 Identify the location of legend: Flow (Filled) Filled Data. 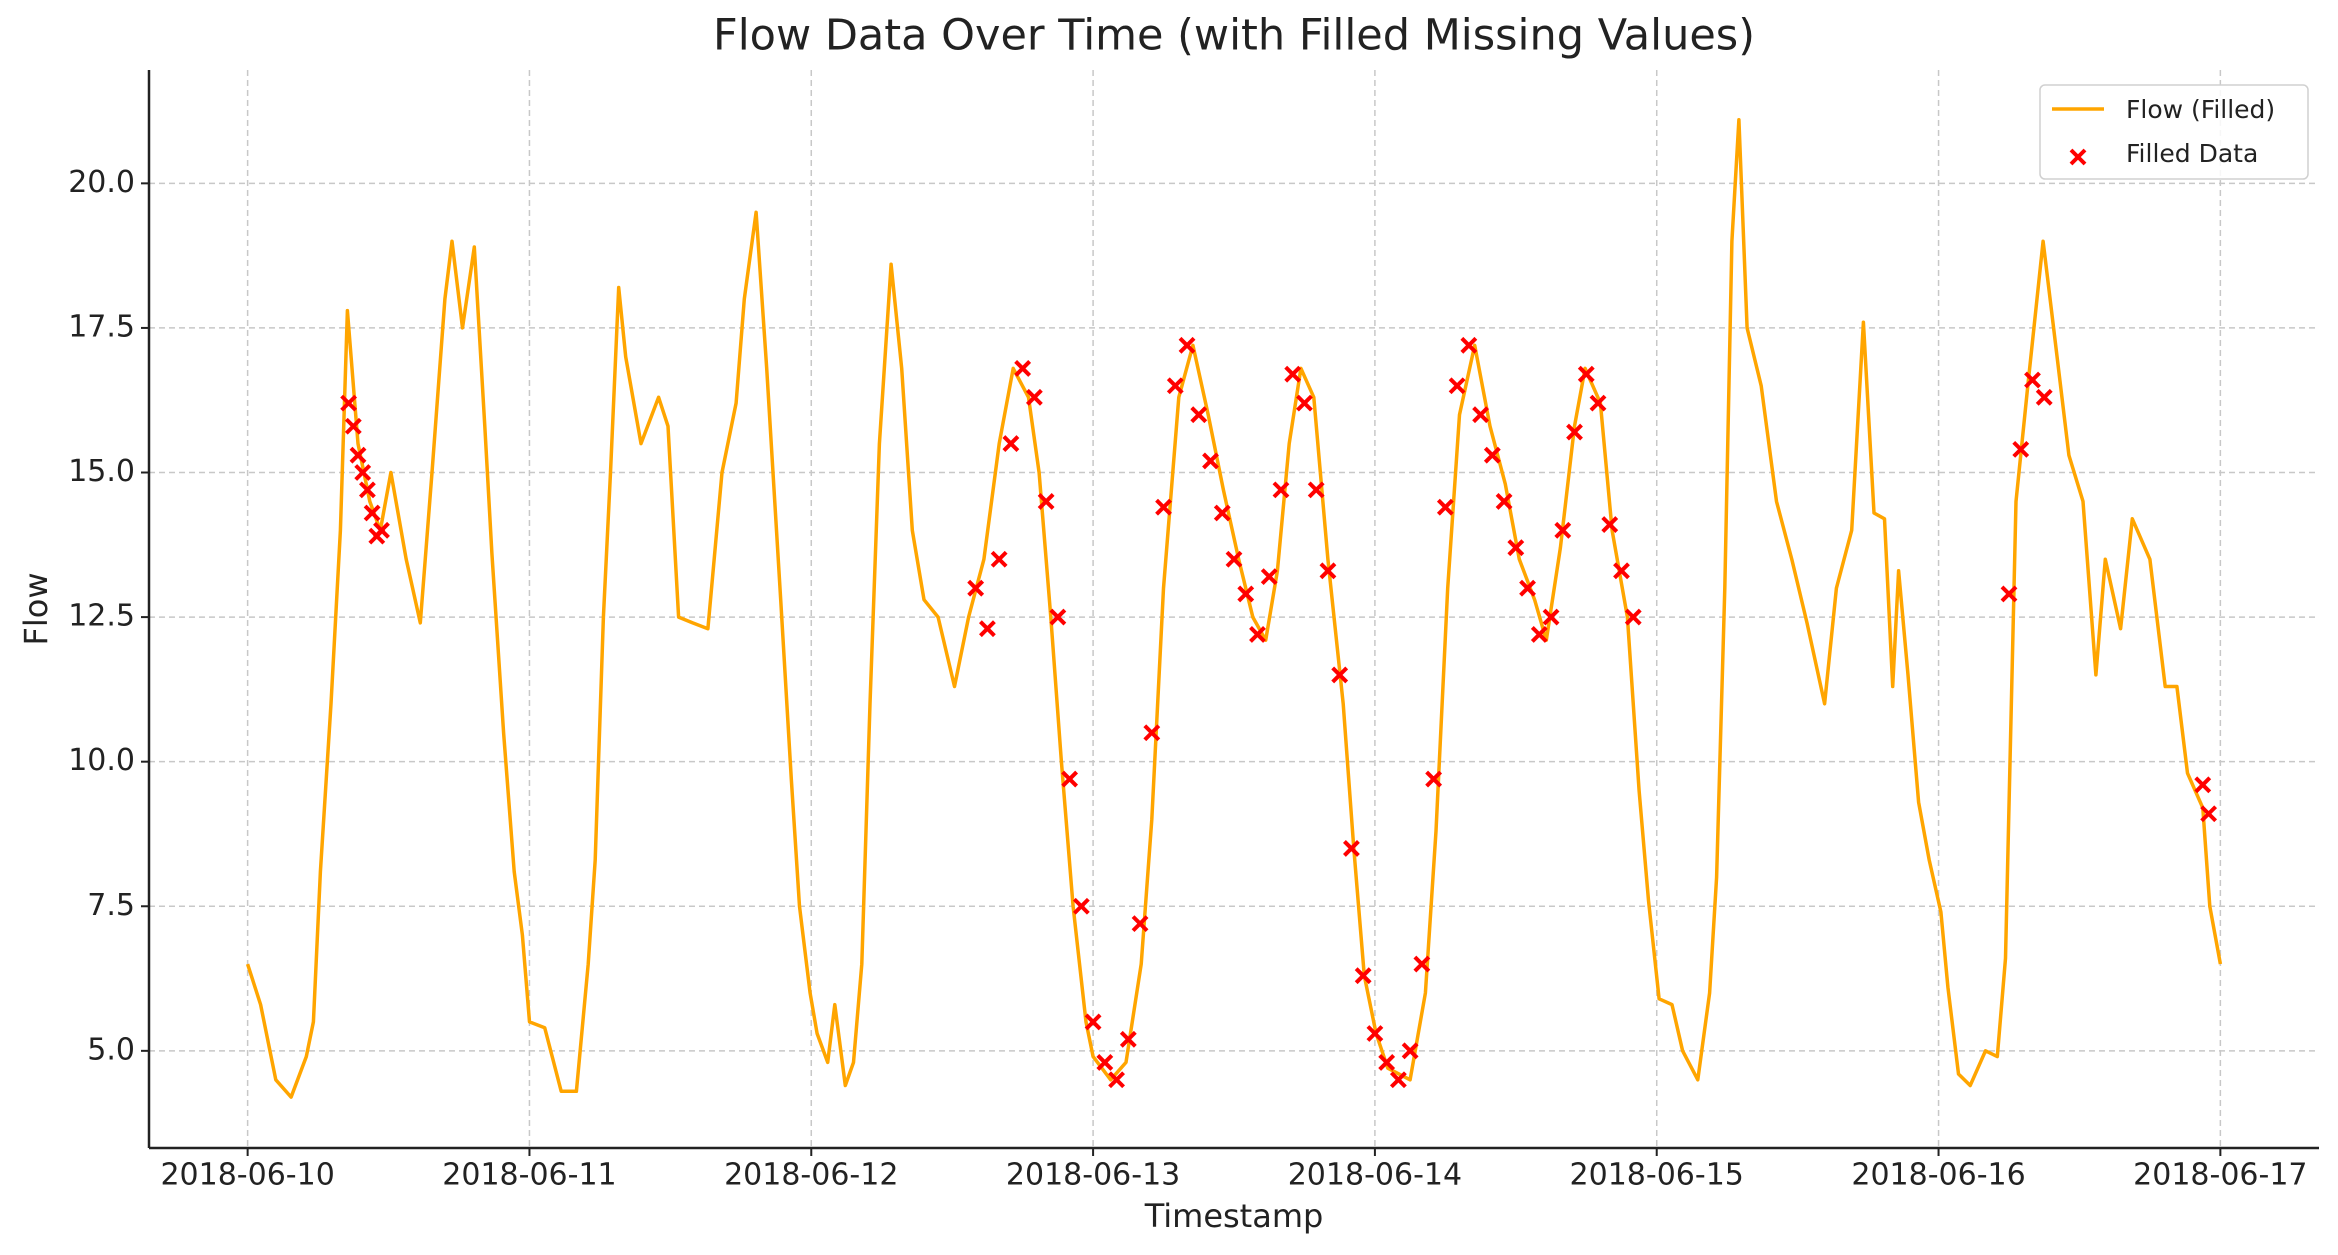
(2174, 132).